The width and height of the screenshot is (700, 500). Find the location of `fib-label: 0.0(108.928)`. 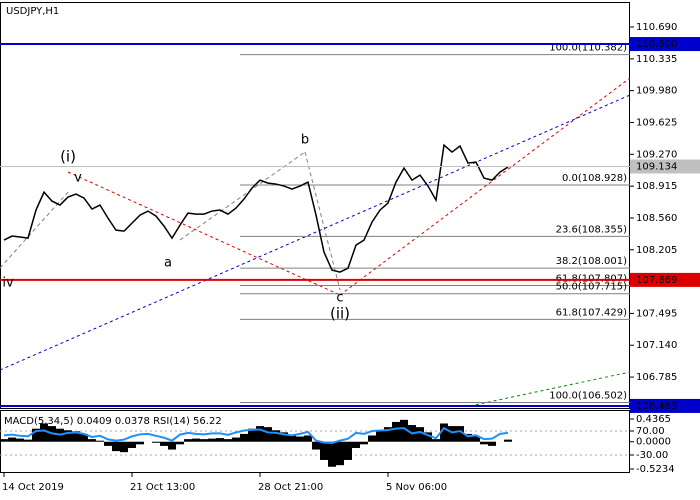

fib-label: 0.0(108.928) is located at coordinates (594, 178).